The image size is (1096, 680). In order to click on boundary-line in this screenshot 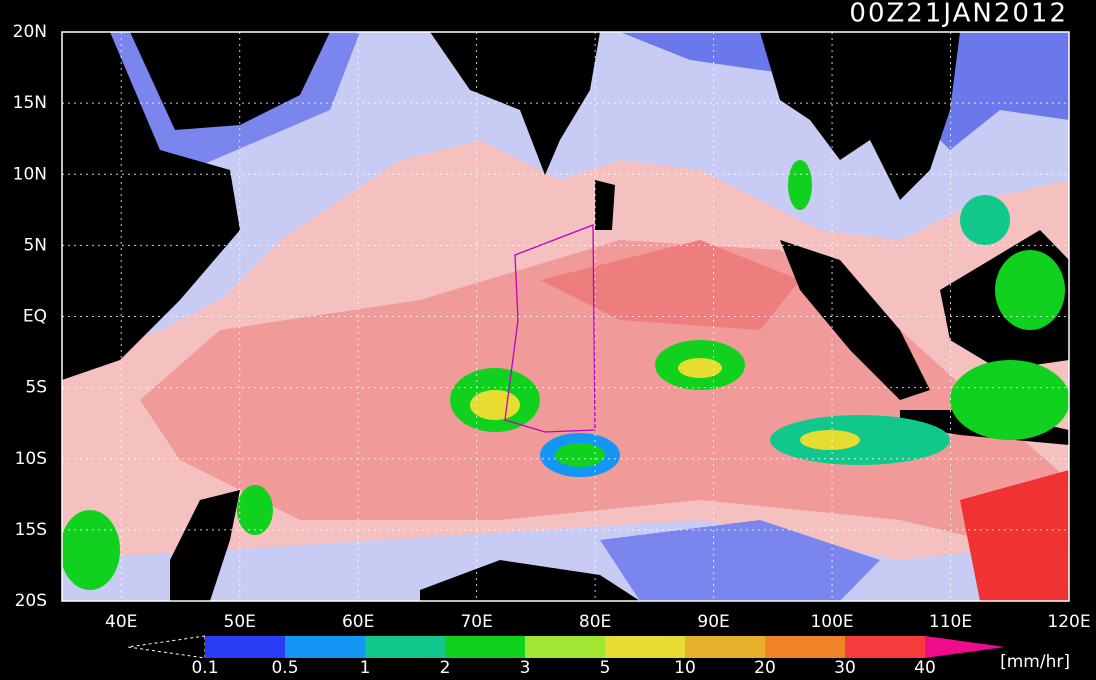, I will do `click(550, 328)`.